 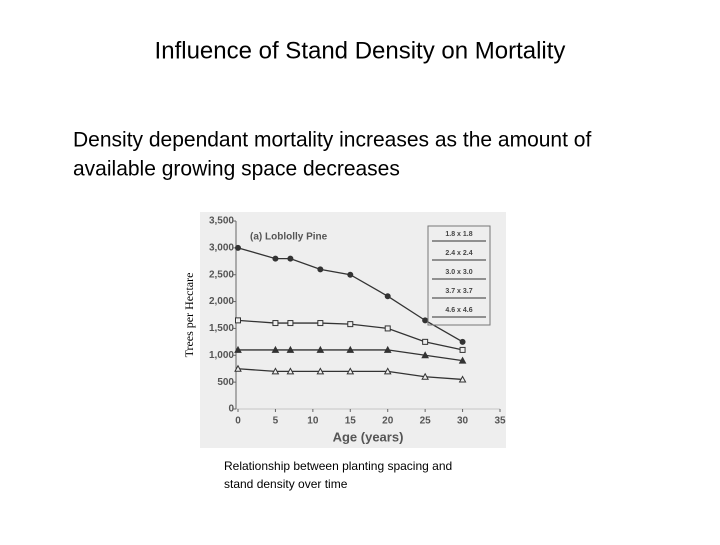 What do you see at coordinates (189, 315) in the screenshot?
I see `y-axis-label: Trees per Hectare` at bounding box center [189, 315].